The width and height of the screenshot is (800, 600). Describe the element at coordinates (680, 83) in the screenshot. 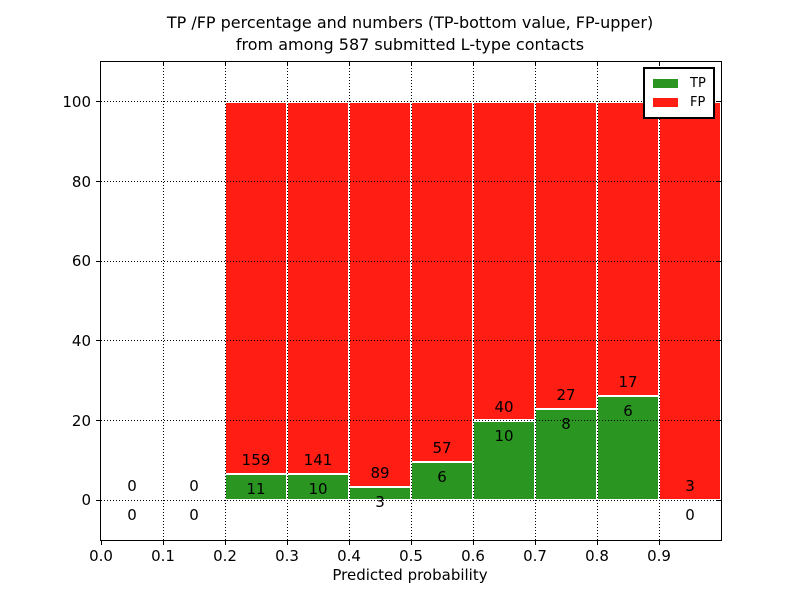

I see `legend-item-tp: TP` at that location.